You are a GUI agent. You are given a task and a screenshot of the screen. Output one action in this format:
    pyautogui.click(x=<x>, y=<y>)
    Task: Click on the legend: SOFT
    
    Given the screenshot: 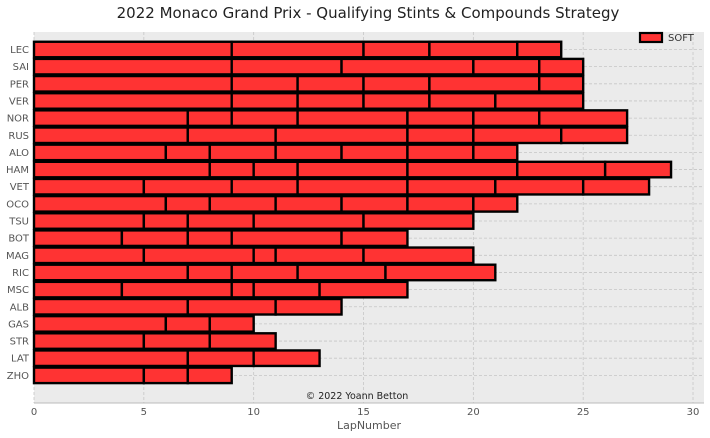 What is the action you would take?
    pyautogui.click(x=666, y=37)
    